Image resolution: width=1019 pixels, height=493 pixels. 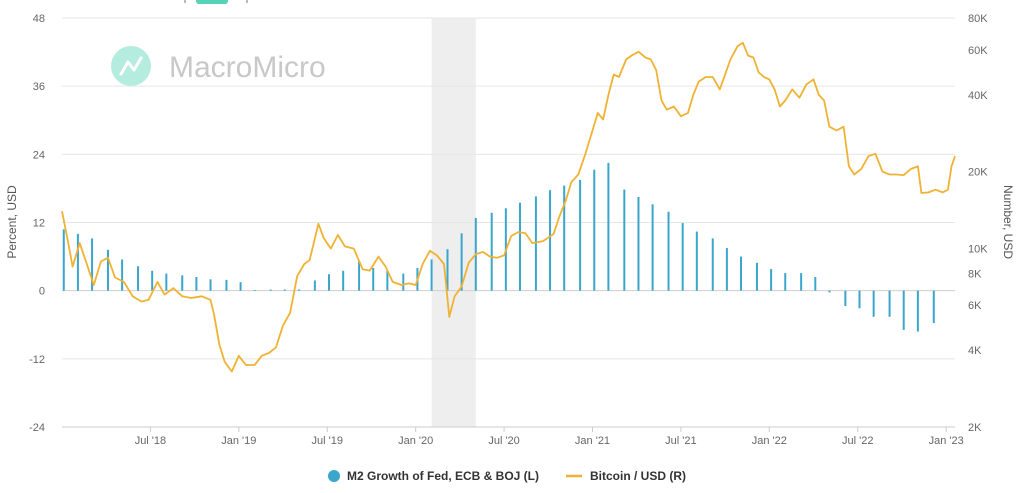 I want to click on right-axis-tick-label: 2K, so click(x=975, y=428).